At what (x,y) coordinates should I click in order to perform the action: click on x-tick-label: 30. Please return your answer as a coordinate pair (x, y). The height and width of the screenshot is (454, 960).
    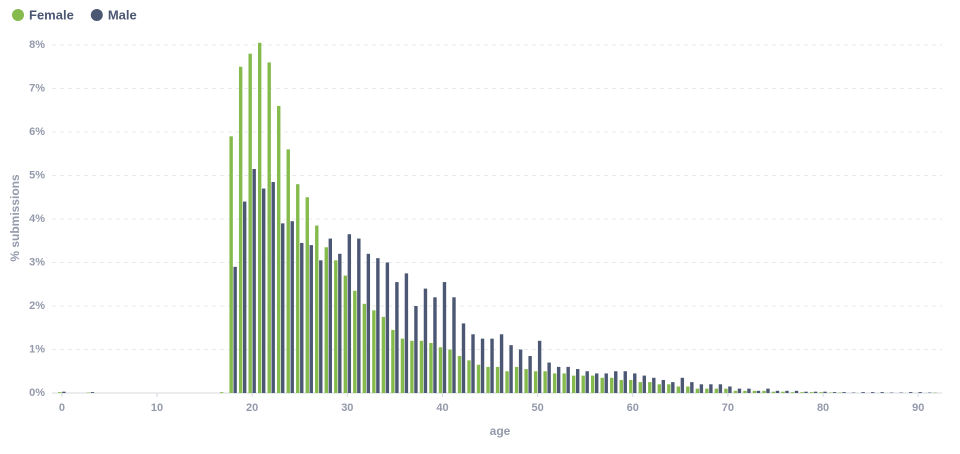
    Looking at the image, I should click on (347, 408).